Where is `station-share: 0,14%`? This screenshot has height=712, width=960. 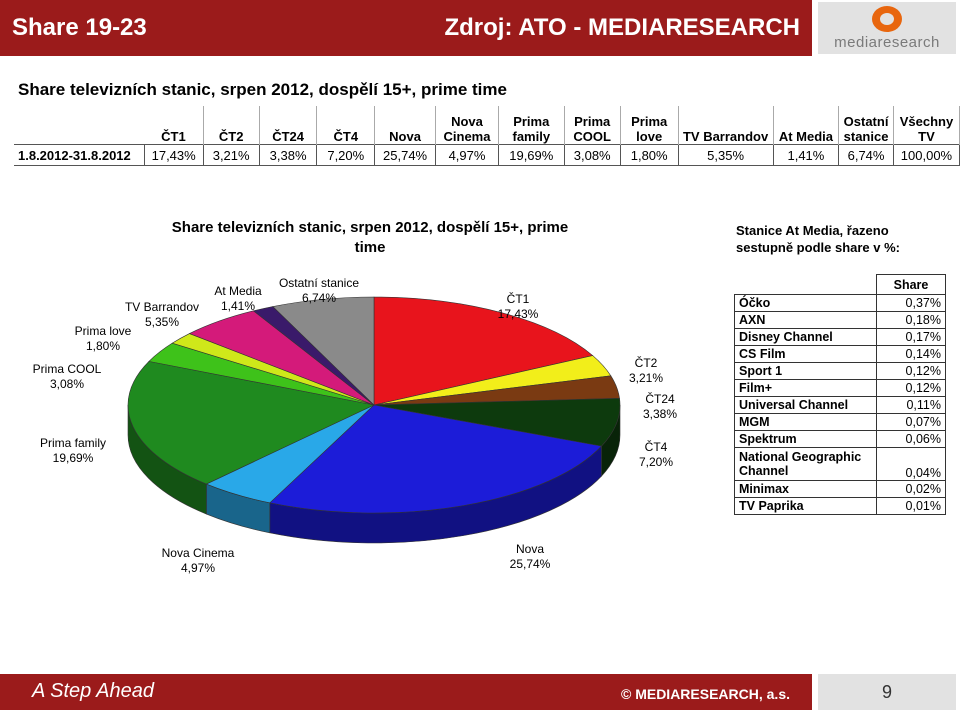
station-share: 0,14% is located at coordinates (911, 354).